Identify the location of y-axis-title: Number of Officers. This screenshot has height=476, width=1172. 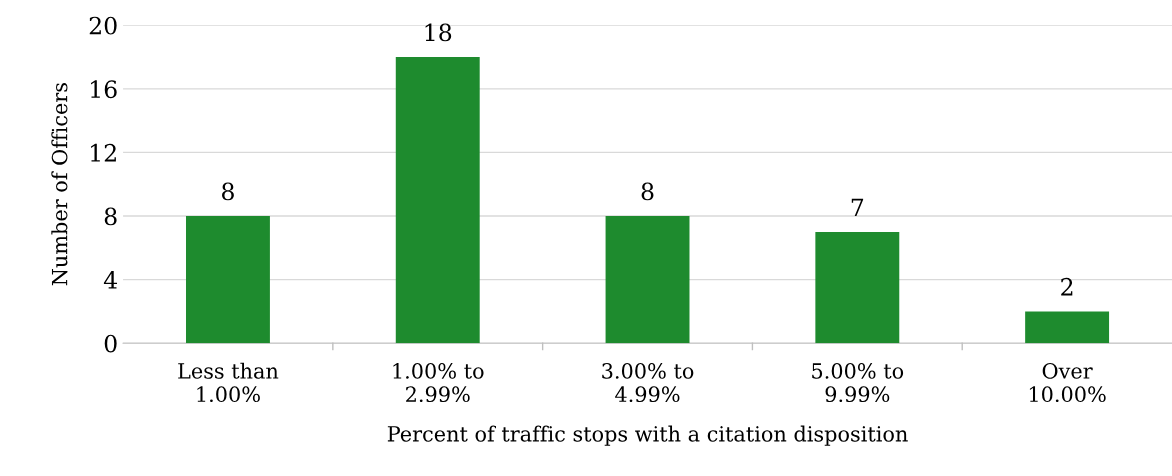
(59, 184).